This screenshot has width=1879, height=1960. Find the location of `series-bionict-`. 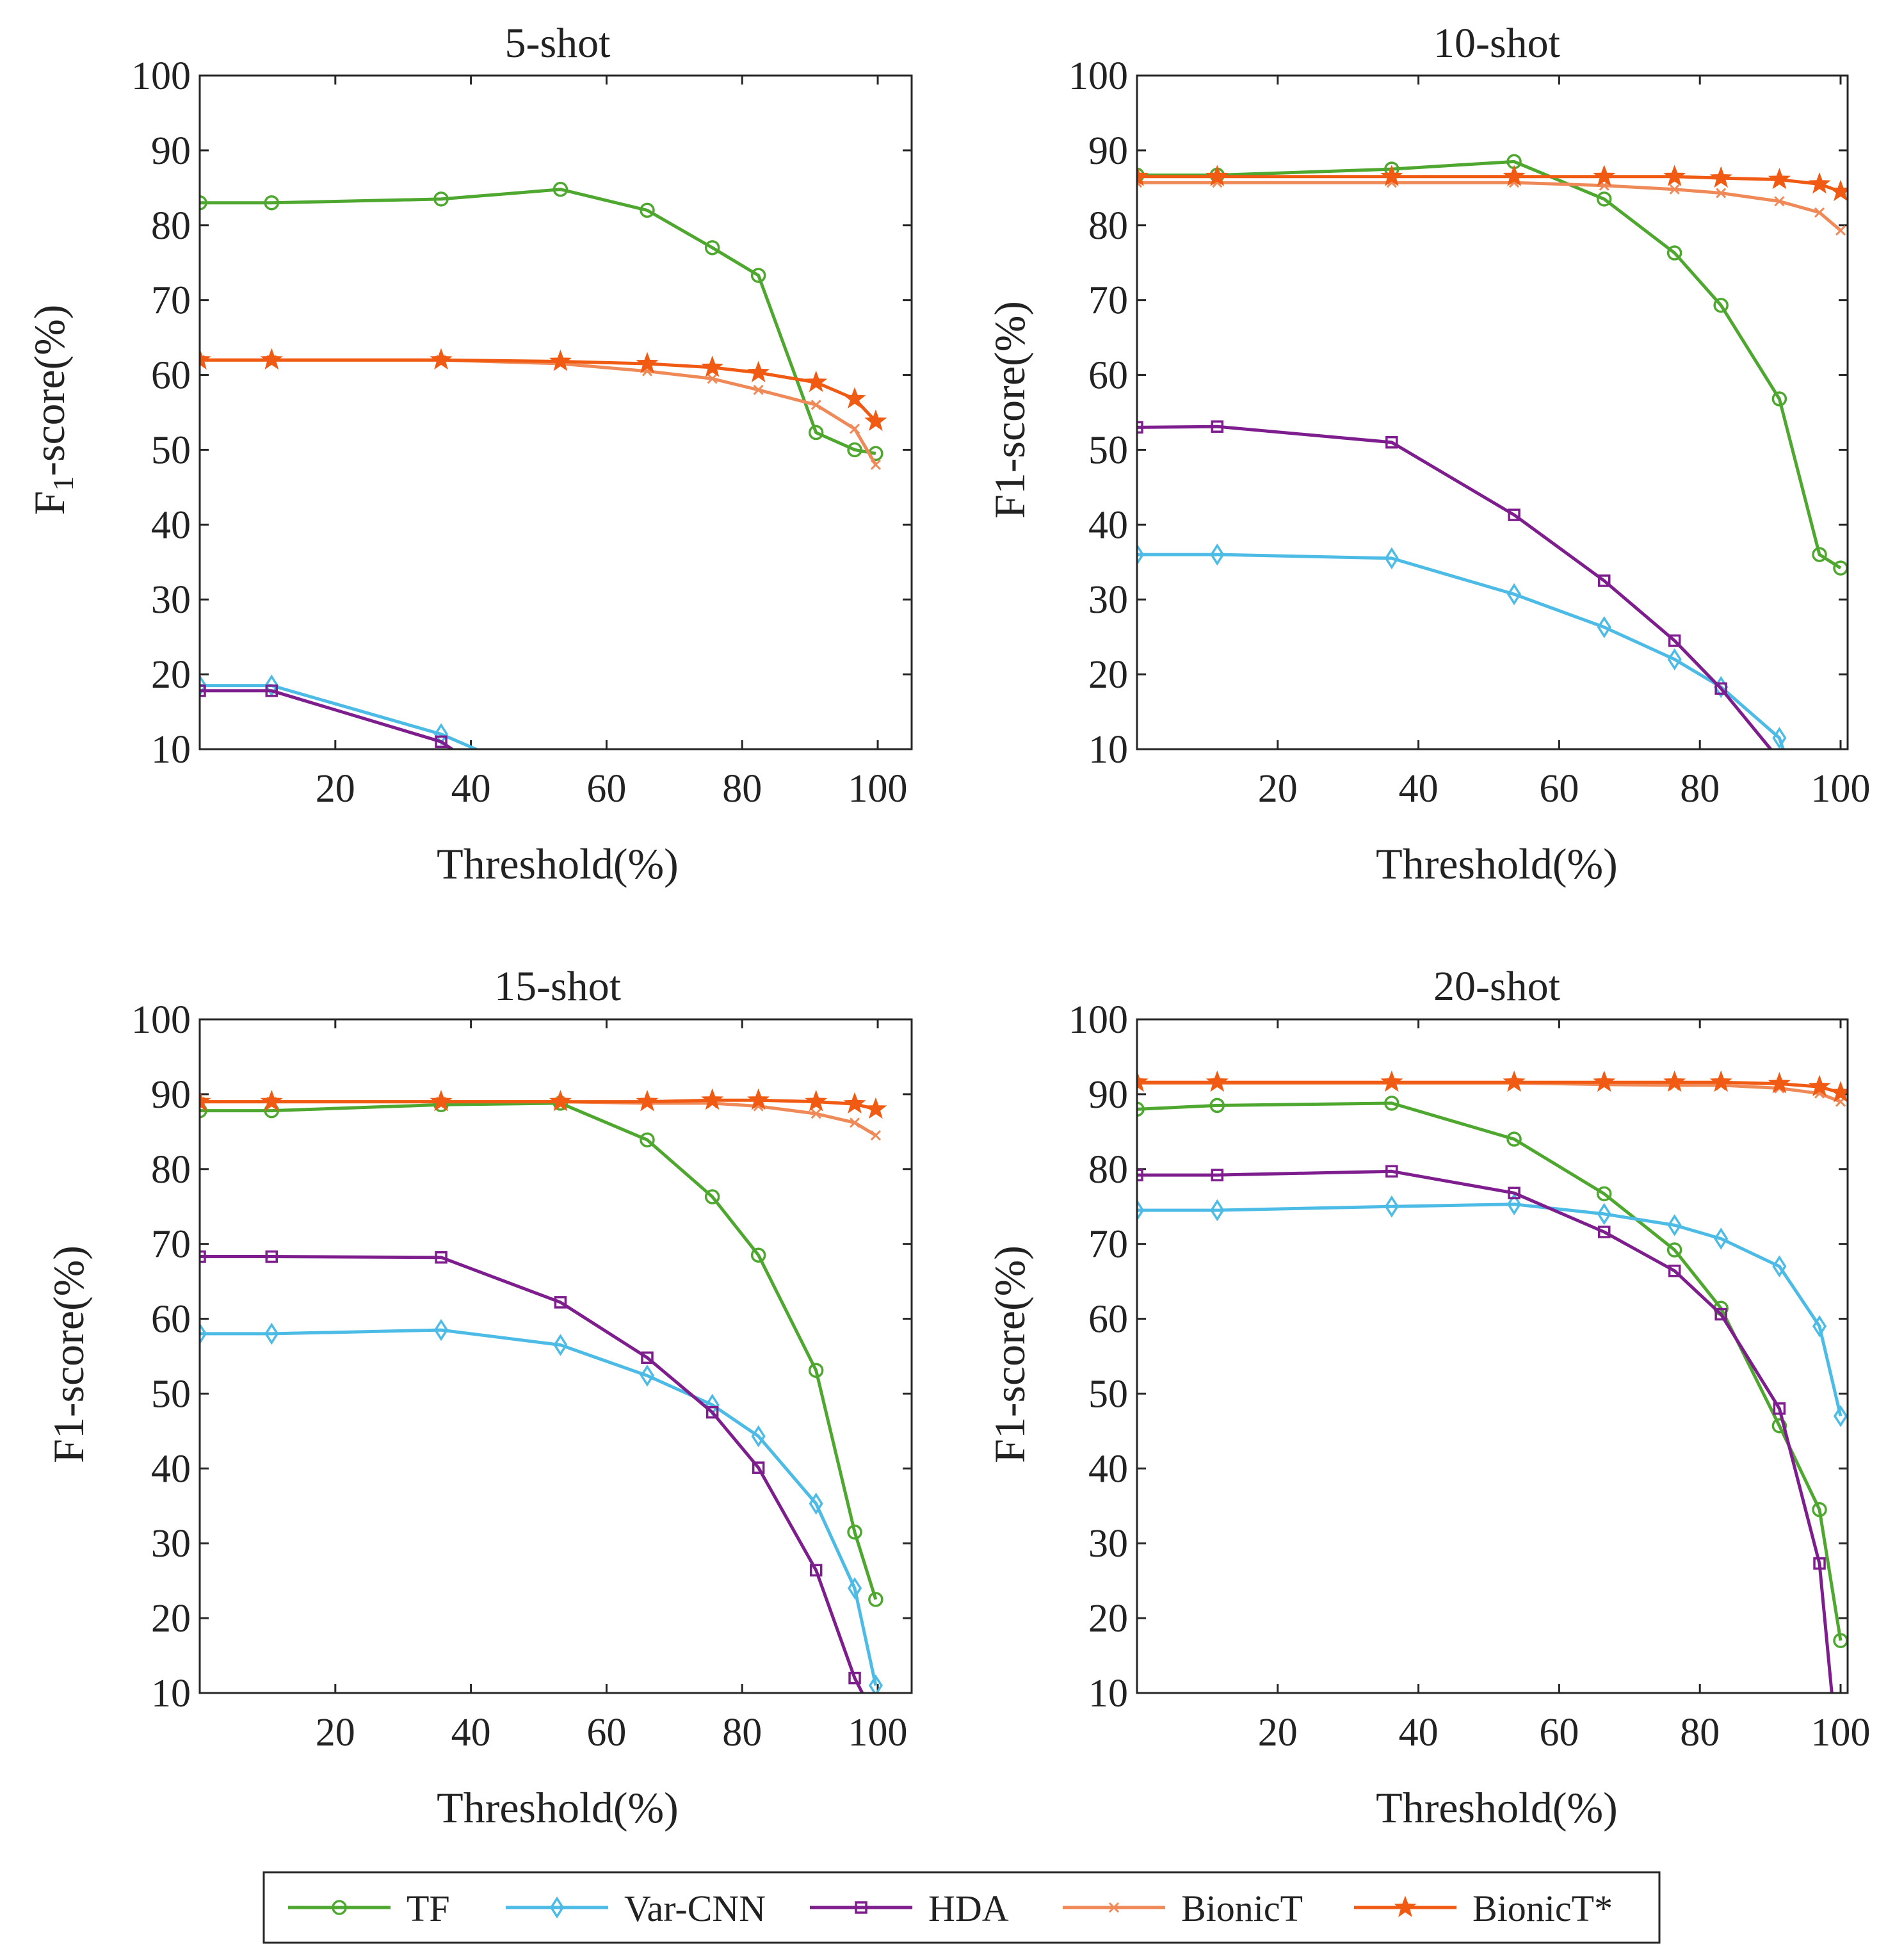

series-bionict- is located at coordinates (1492, 183).